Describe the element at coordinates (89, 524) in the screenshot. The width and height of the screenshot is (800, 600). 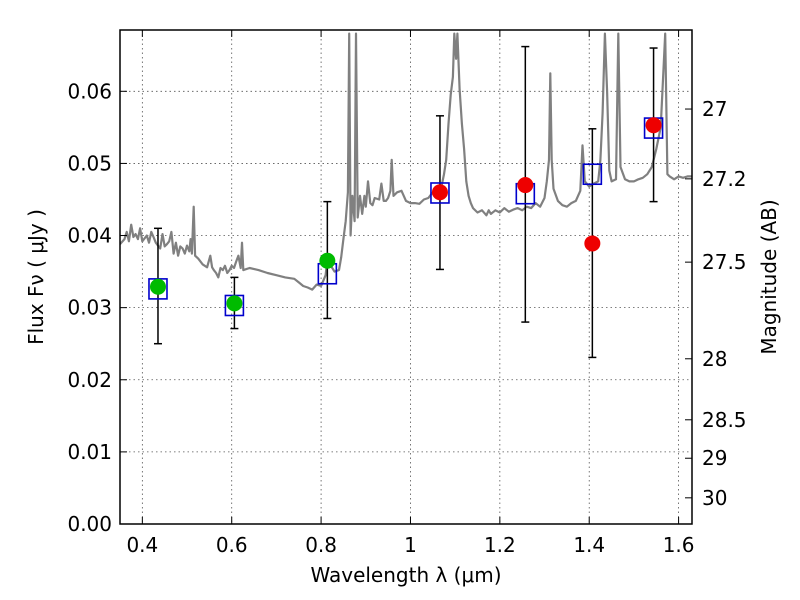
I see `y-tick-label: 0.00` at that location.